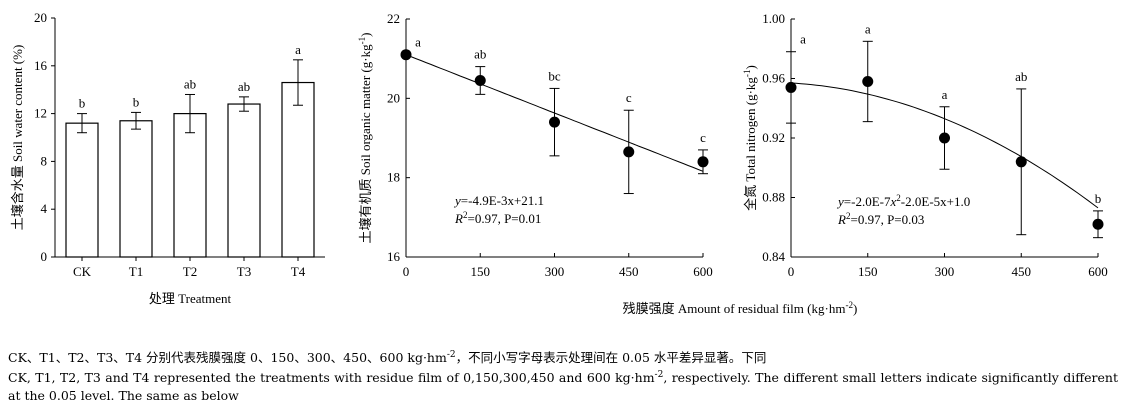 The width and height of the screenshot is (1123, 409). What do you see at coordinates (393, 177) in the screenshot?
I see `y-tick-label: 18` at bounding box center [393, 177].